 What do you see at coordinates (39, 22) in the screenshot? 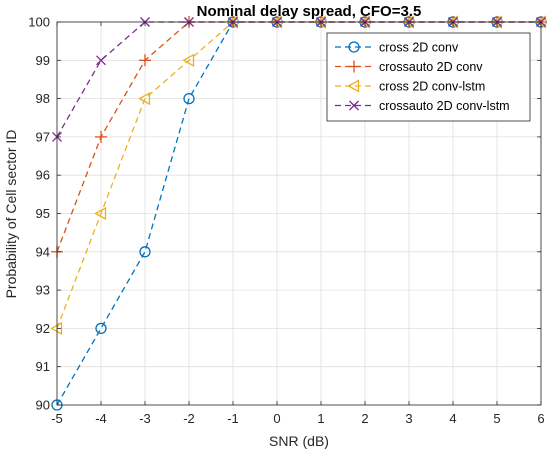
I see `y-tick-label: 100` at bounding box center [39, 22].